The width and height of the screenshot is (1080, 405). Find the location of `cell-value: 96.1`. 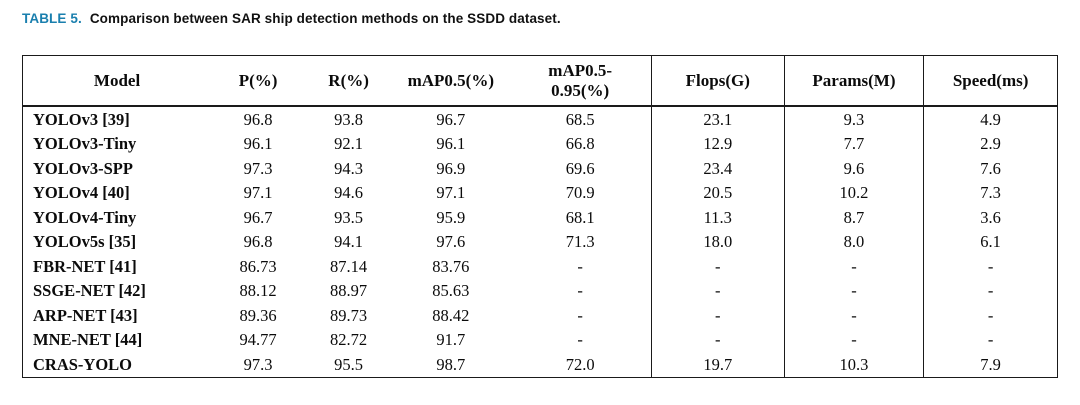

cell-value: 96.1 is located at coordinates (451, 144).